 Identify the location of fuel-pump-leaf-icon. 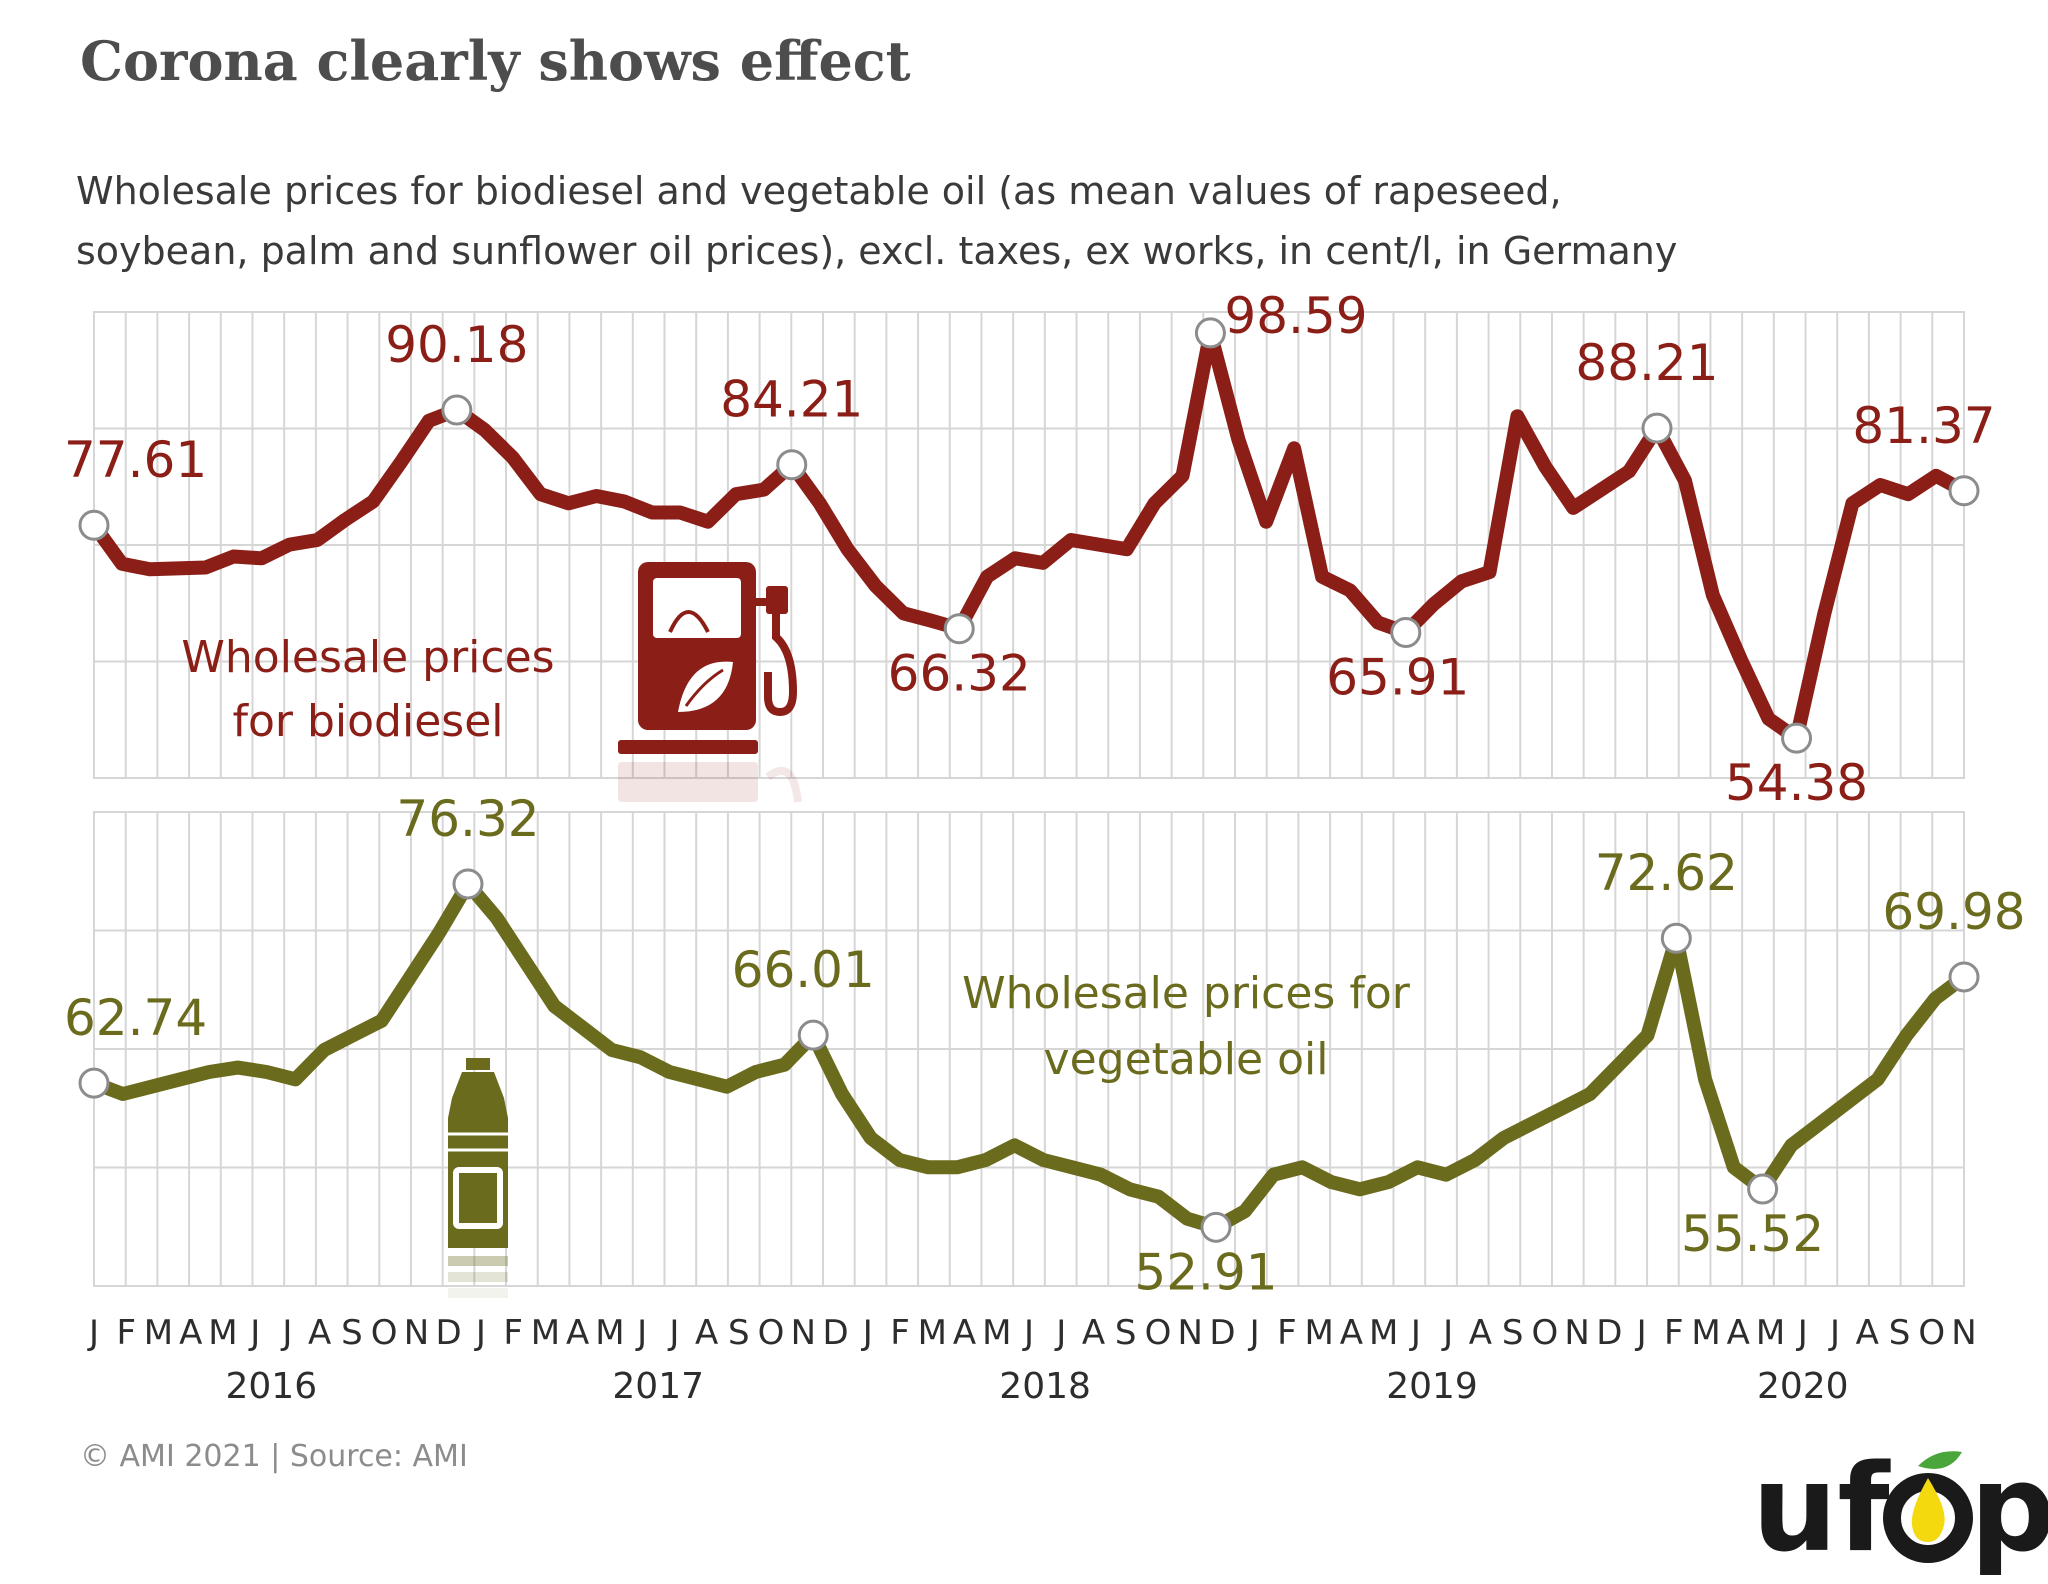
(710, 682).